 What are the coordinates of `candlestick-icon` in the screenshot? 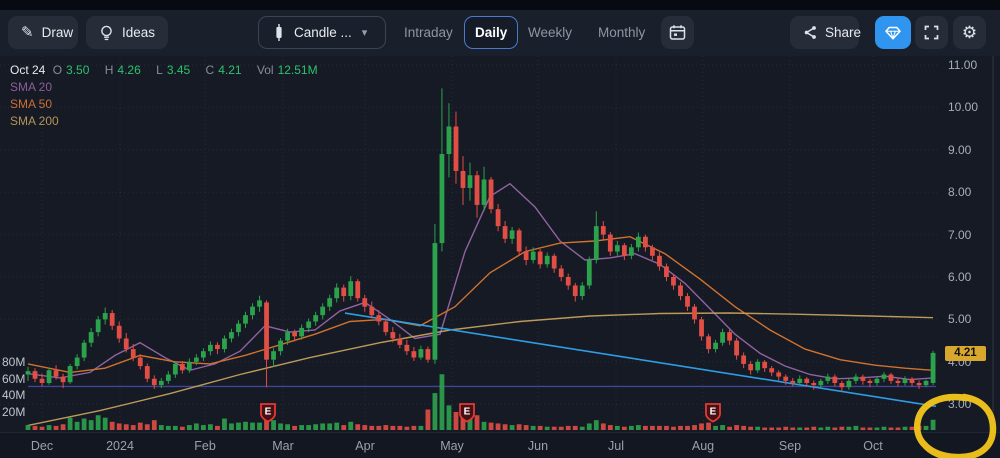 It's located at (279, 32).